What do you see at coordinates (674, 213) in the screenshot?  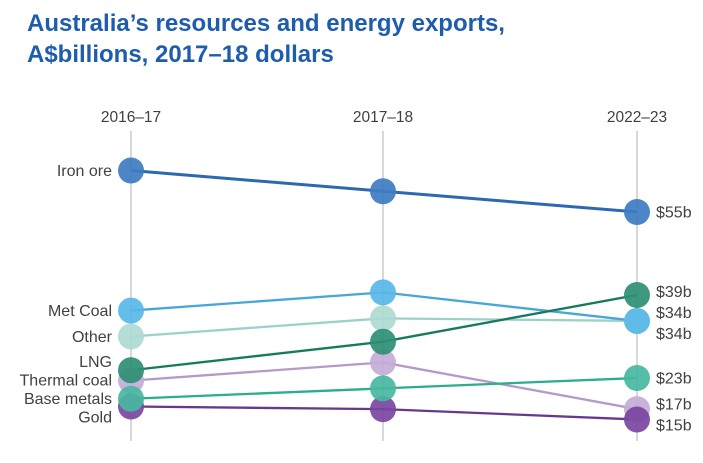 I see `value-label-iron-ore: $55b` at bounding box center [674, 213].